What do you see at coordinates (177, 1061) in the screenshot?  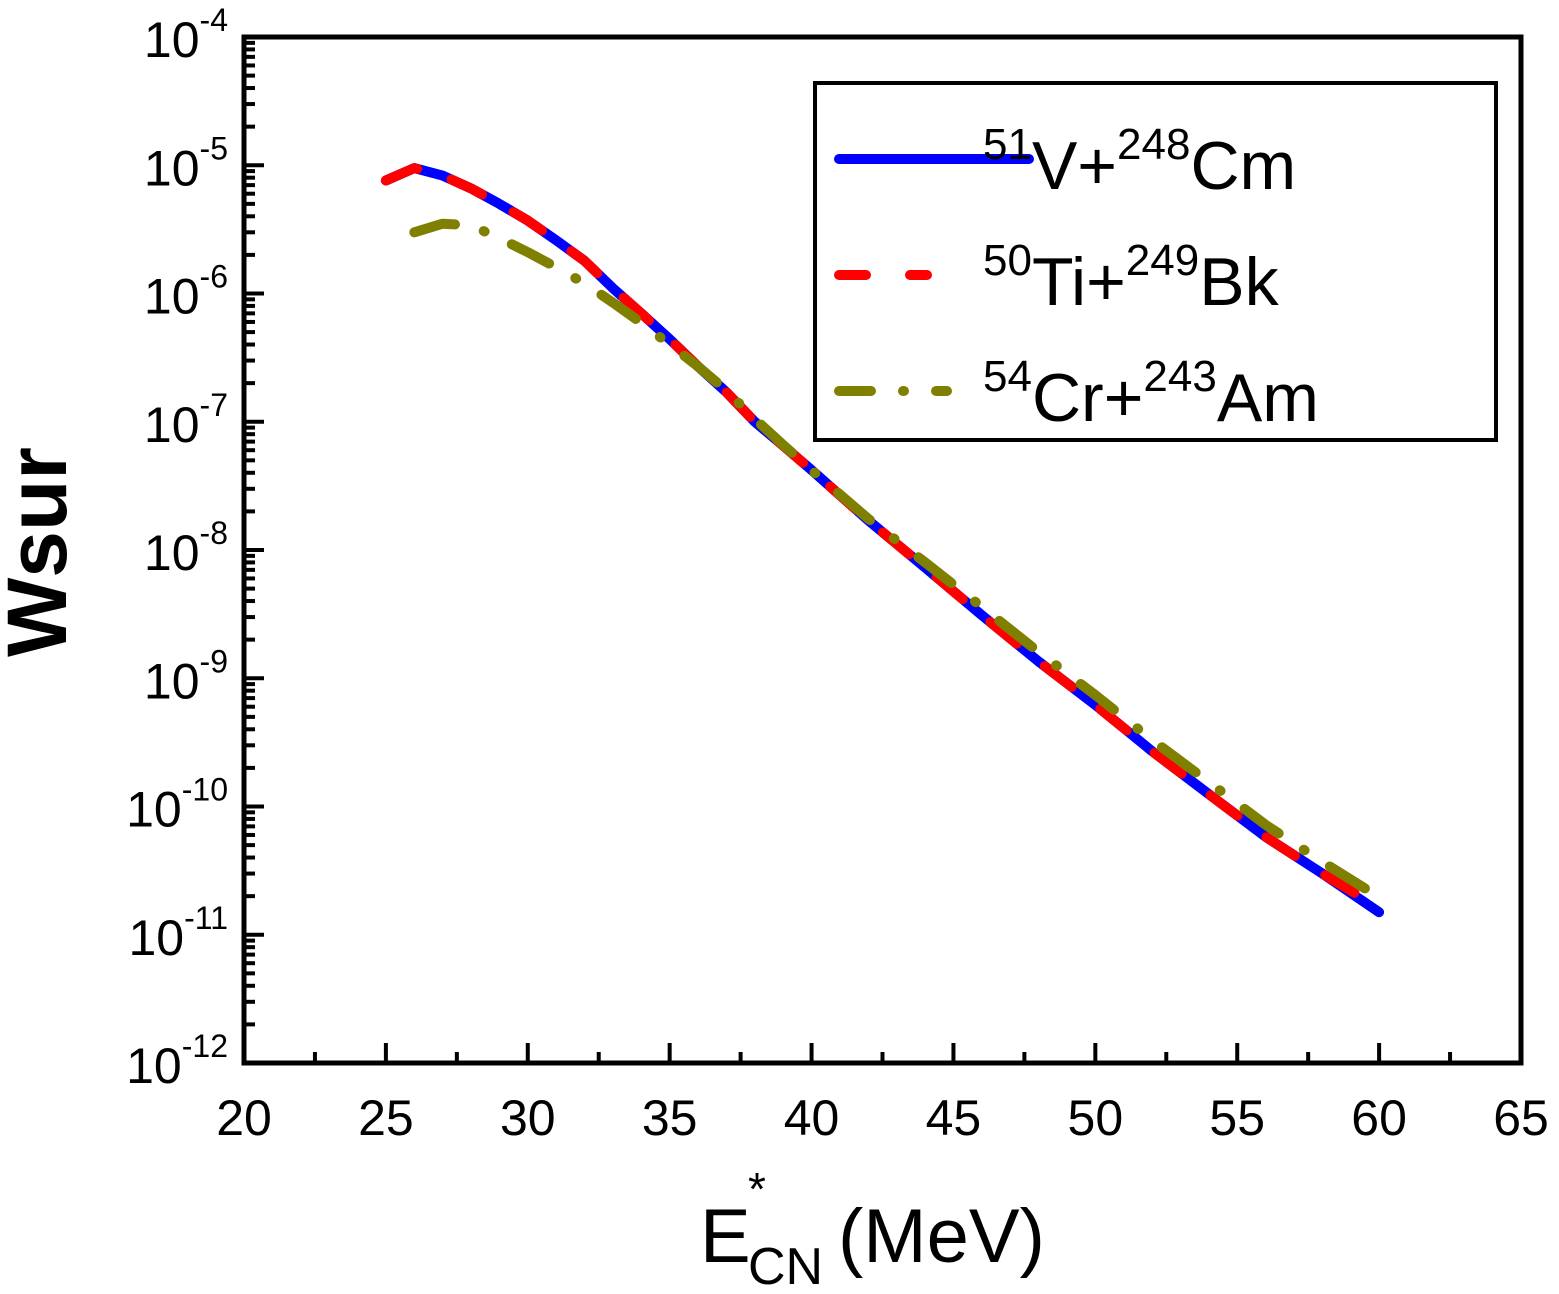 I see `y-tick-label: 10⁻¹²` at bounding box center [177, 1061].